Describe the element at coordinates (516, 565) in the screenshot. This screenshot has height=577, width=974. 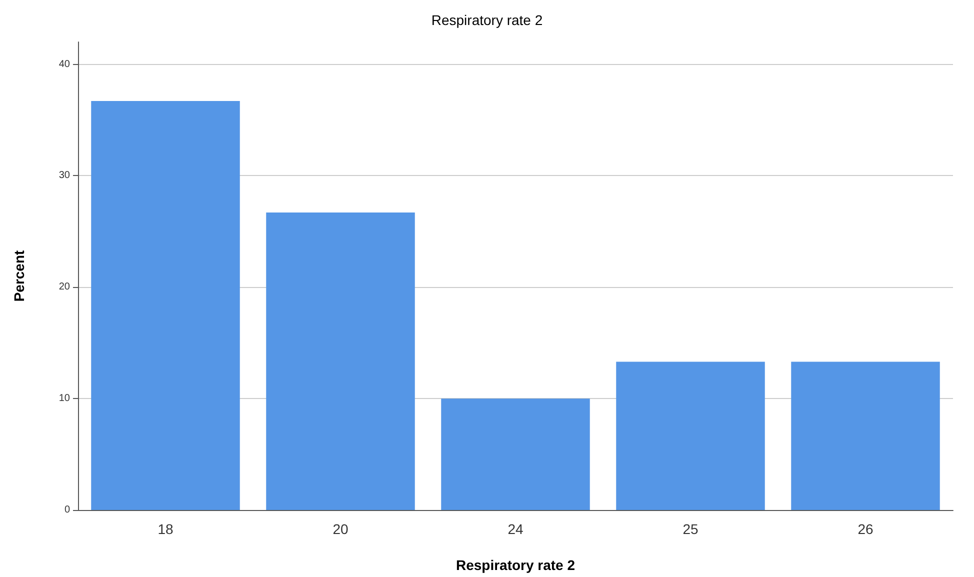
I see `x-axis-title: Respiratory rate 2` at that location.